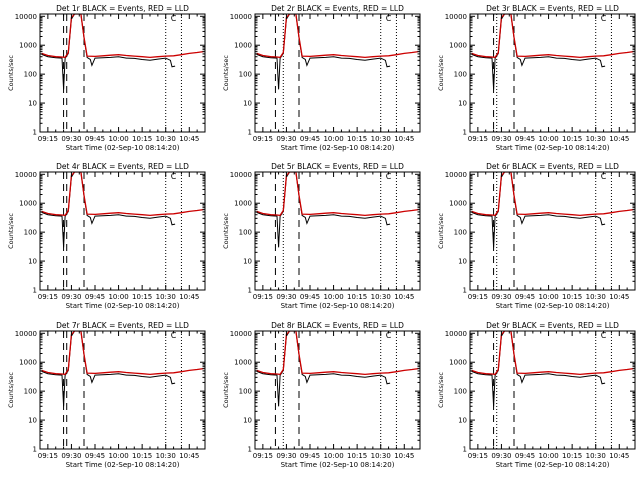  What do you see at coordinates (552, 166) in the screenshot?
I see `panel-title: Det 6r BLACK = Events, RED = LLD` at bounding box center [552, 166].